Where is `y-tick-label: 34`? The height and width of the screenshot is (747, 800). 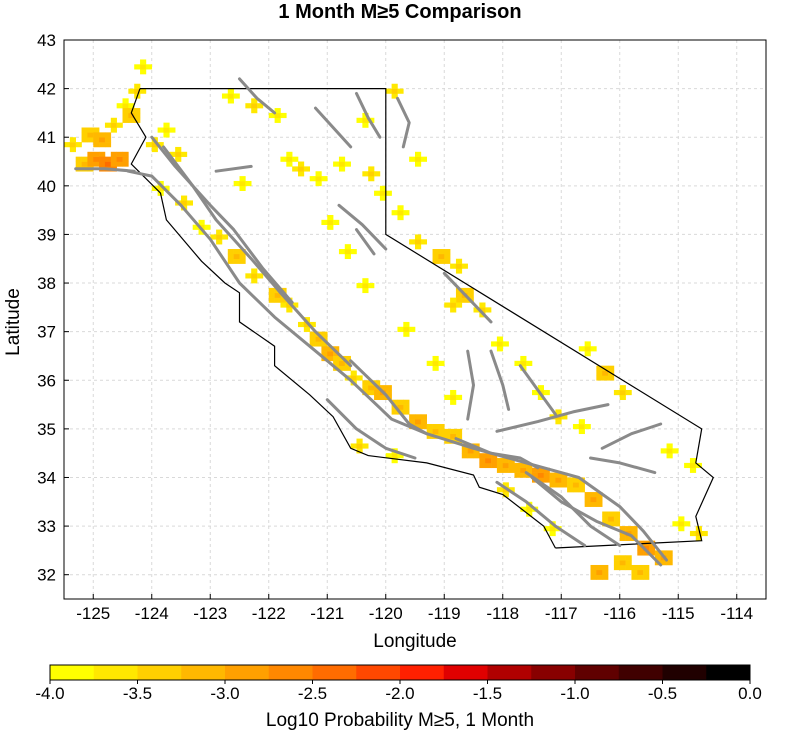
y-tick-label: 34 is located at coordinates (46, 477).